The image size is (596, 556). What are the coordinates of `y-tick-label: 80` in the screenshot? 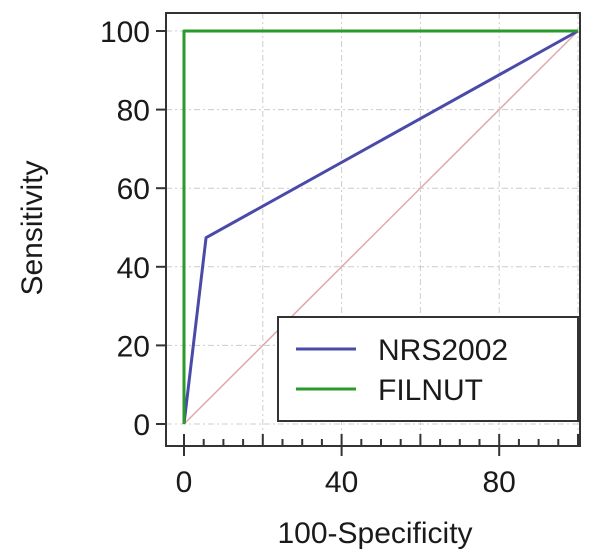 It's located at (133, 111).